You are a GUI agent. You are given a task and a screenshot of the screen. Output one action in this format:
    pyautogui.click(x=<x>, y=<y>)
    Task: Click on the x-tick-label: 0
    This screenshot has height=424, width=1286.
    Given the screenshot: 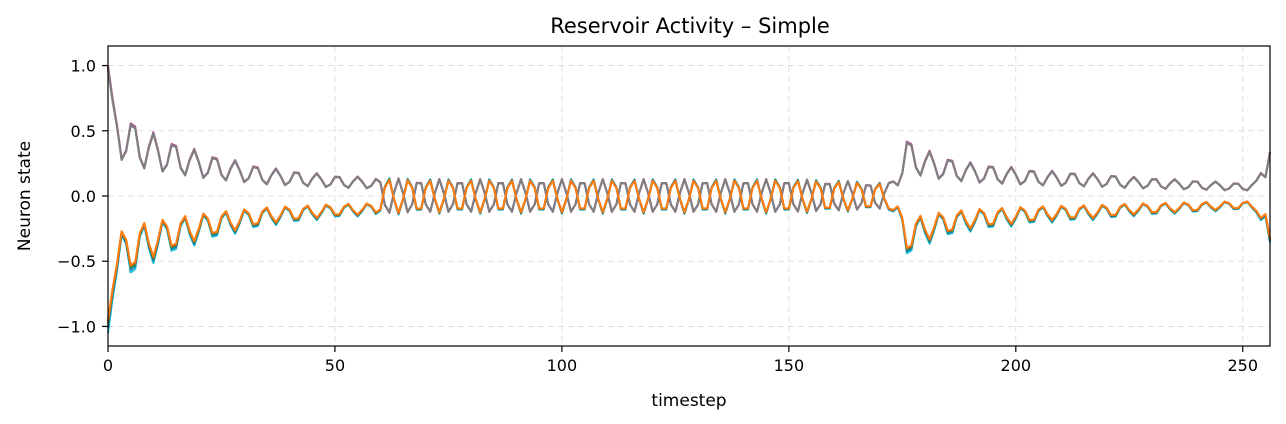 What is the action you would take?
    pyautogui.click(x=108, y=365)
    